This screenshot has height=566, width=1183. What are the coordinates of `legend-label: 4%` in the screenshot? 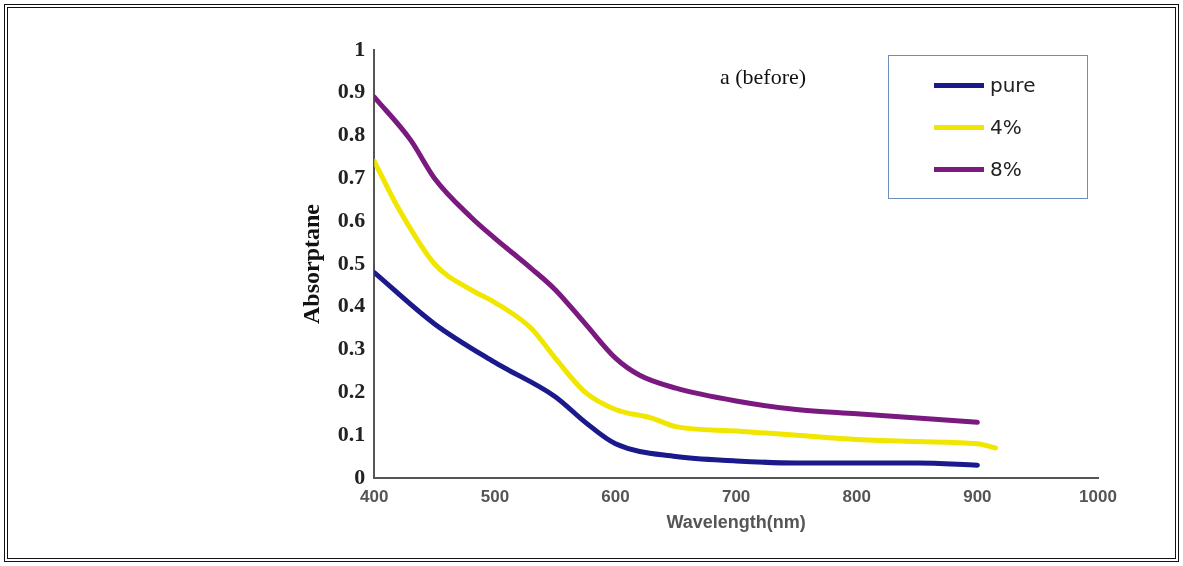 It's located at (1006, 127).